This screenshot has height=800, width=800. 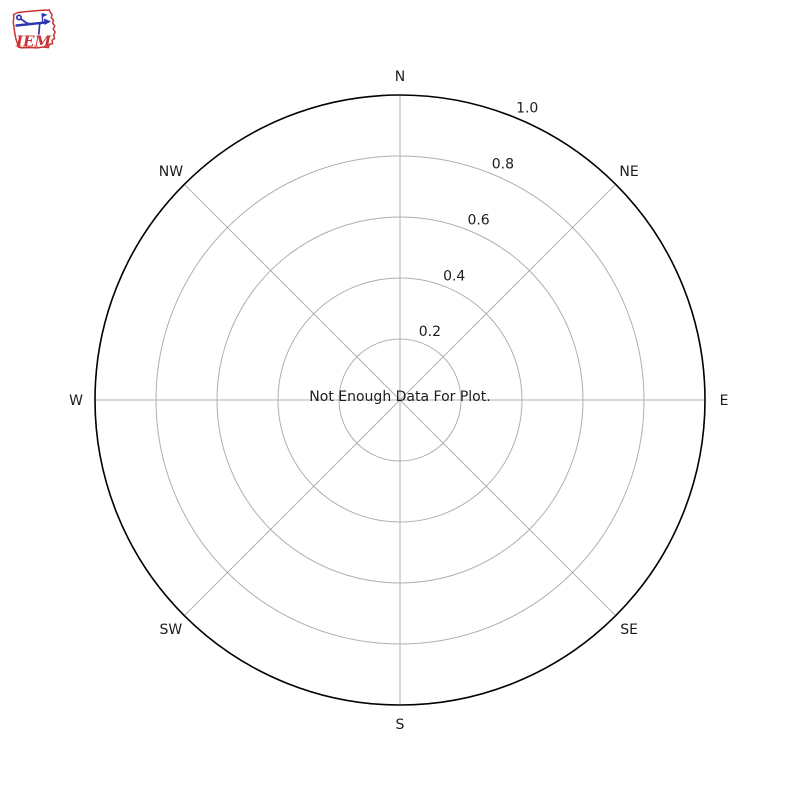 What do you see at coordinates (33, 42) in the screenshot?
I see `iem-logo-text: IEM` at bounding box center [33, 42].